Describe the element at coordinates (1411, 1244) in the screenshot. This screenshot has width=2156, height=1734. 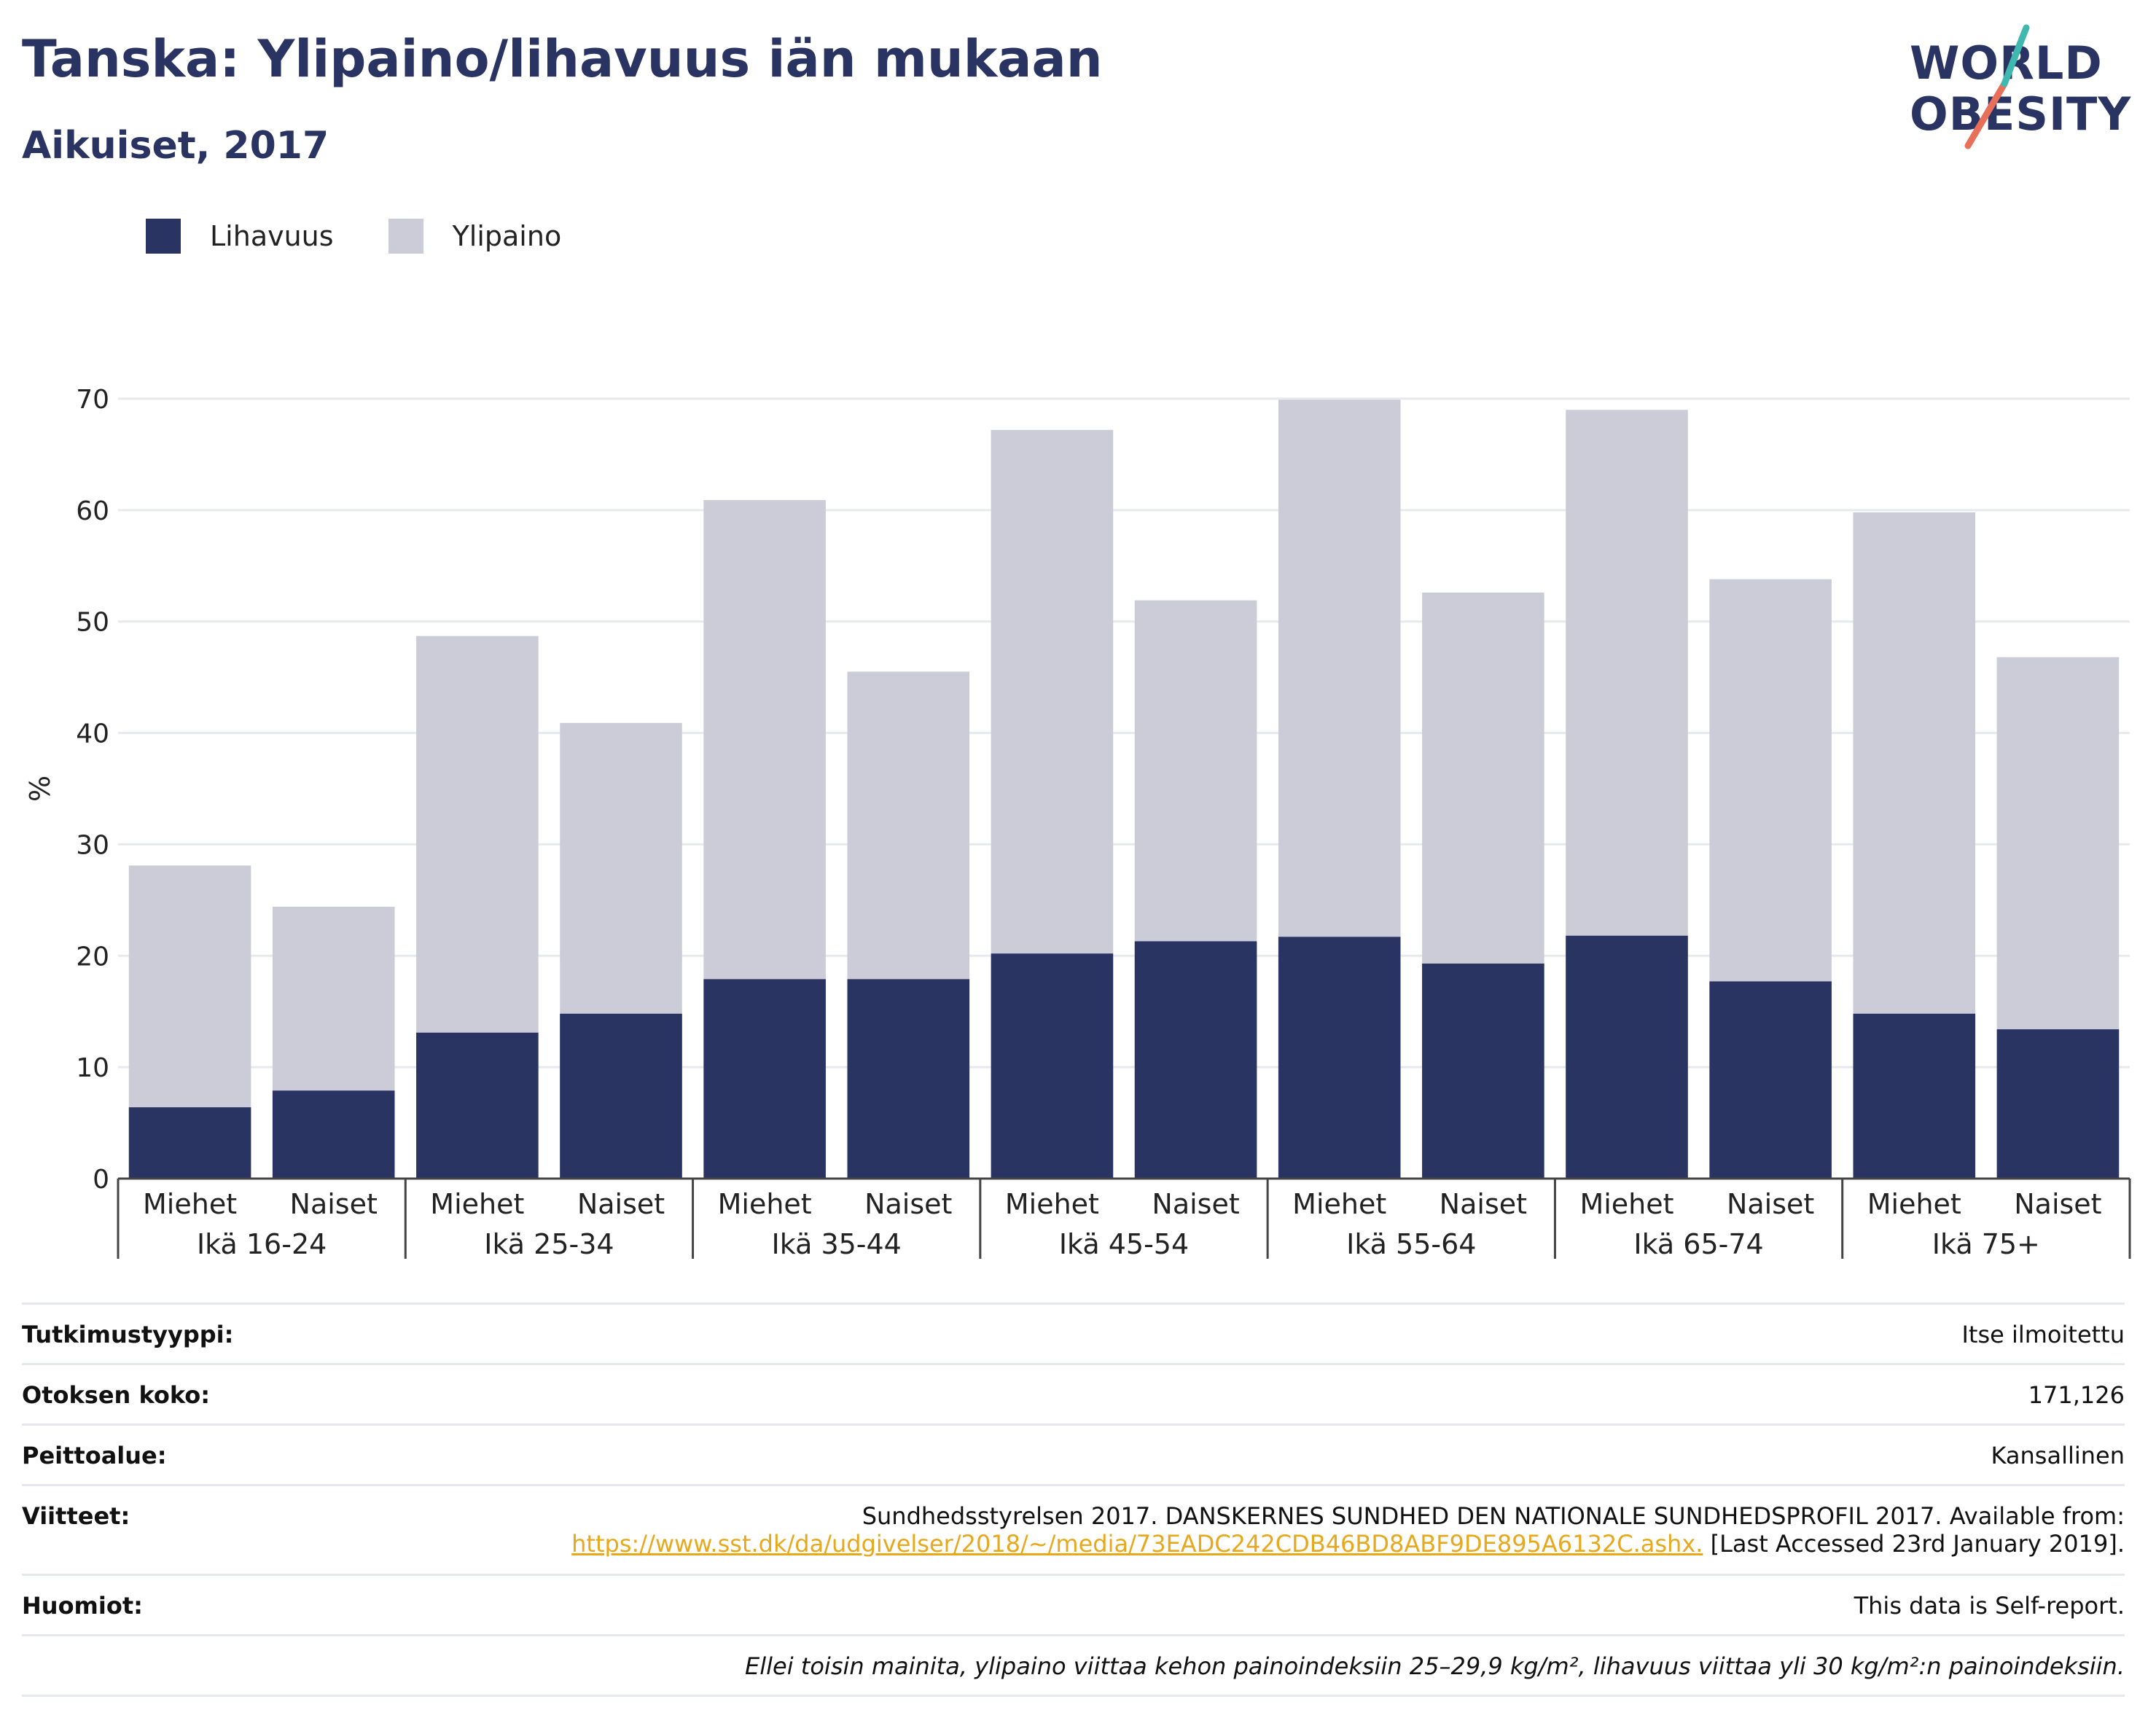
I see `group-label: Ikä 55-64` at that location.